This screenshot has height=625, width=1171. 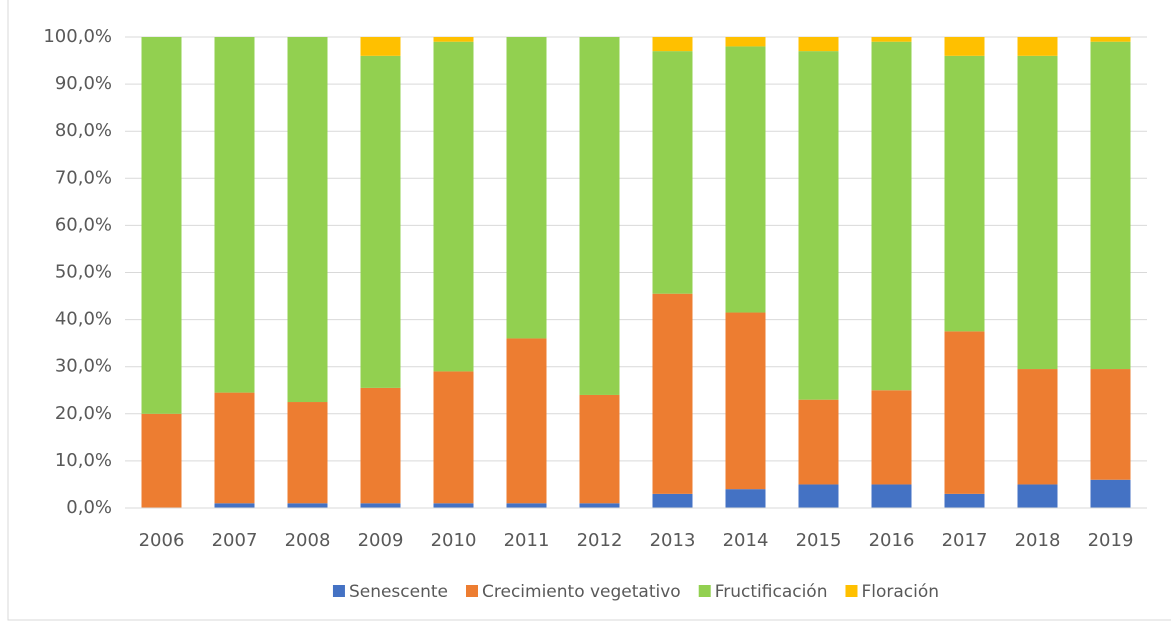 I want to click on x-tick-label: 2016, so click(x=892, y=540).